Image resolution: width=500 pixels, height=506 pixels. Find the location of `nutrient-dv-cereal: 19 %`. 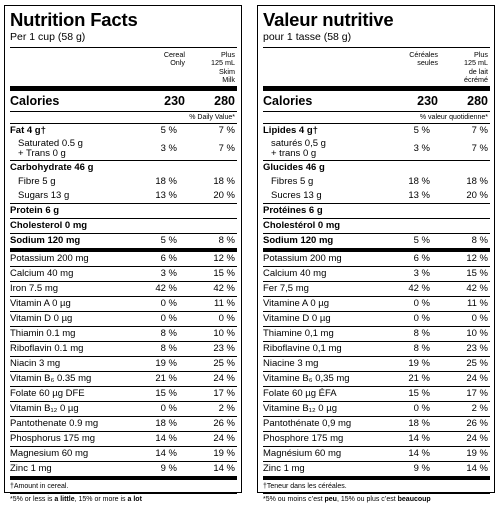

nutrient-dv-cereal: 19 % is located at coordinates (419, 363).